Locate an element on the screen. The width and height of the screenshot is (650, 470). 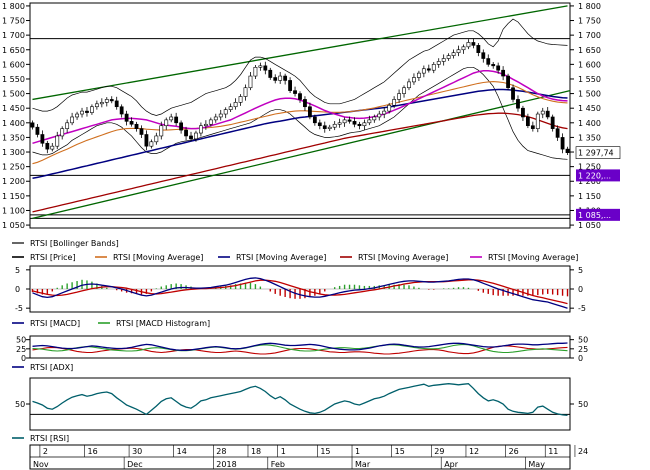
last-price-box is located at coordinates (598, 152).